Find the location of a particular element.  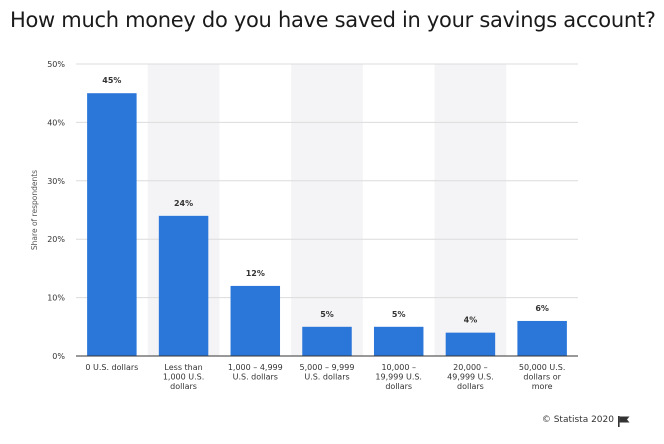

bar-value-label: 24% is located at coordinates (183, 203).